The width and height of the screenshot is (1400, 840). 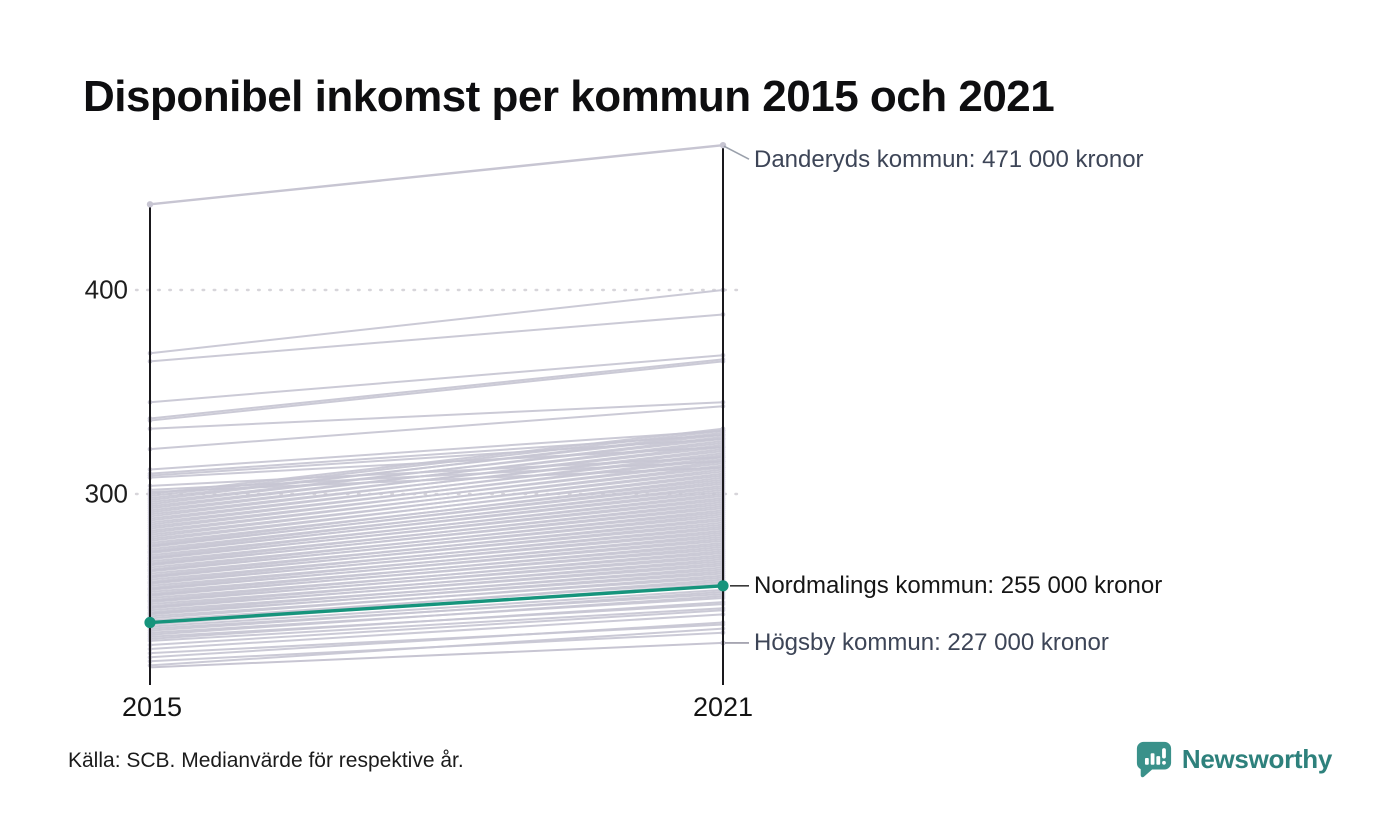 I want to click on x-axis-label-2015: 2015, so click(x=152, y=707).